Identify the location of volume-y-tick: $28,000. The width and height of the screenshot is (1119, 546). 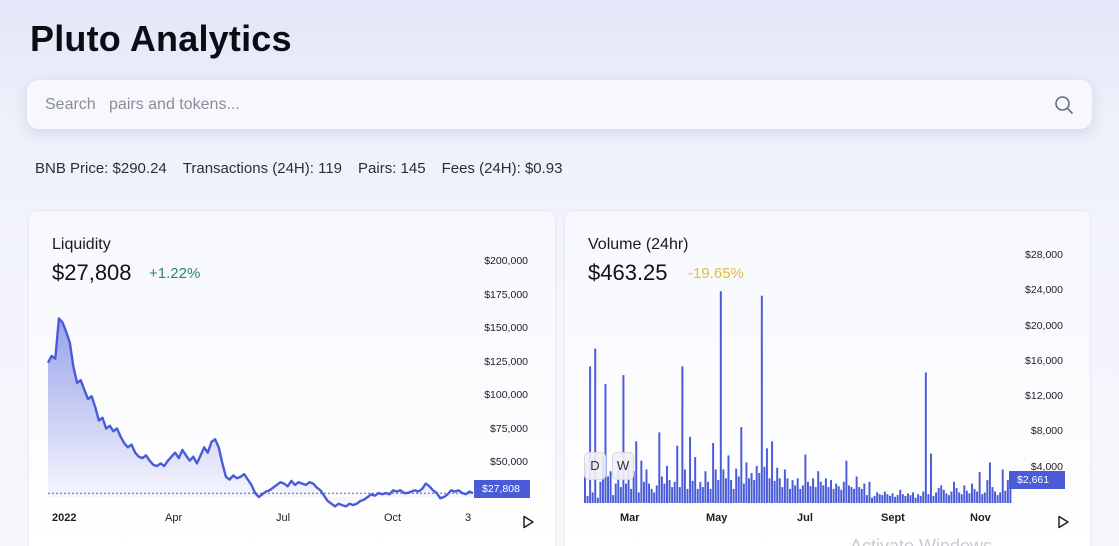
(1044, 255).